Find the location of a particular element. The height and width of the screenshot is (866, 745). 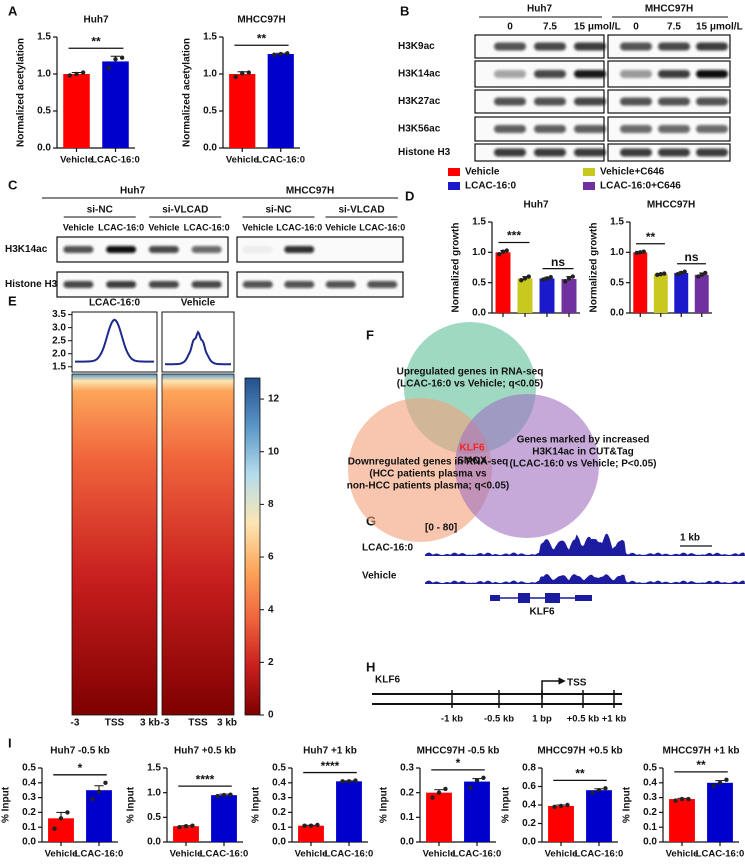

y-tick-label: 1.0 is located at coordinates (479, 252).